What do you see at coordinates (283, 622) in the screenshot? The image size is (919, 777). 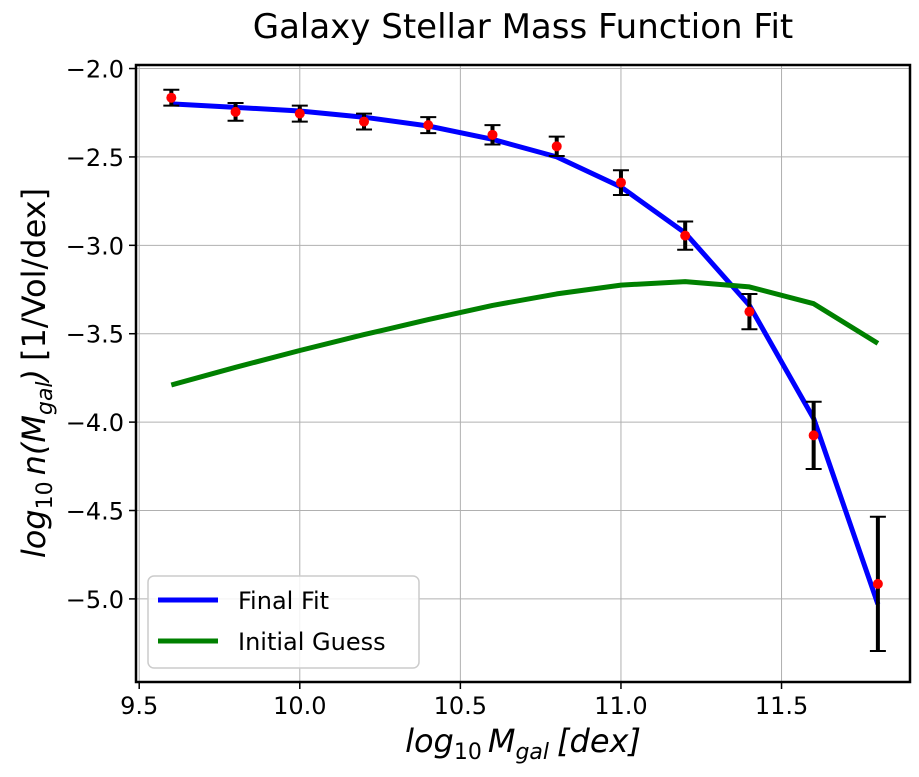 I see `legend: Final Fit Initial Guess` at bounding box center [283, 622].